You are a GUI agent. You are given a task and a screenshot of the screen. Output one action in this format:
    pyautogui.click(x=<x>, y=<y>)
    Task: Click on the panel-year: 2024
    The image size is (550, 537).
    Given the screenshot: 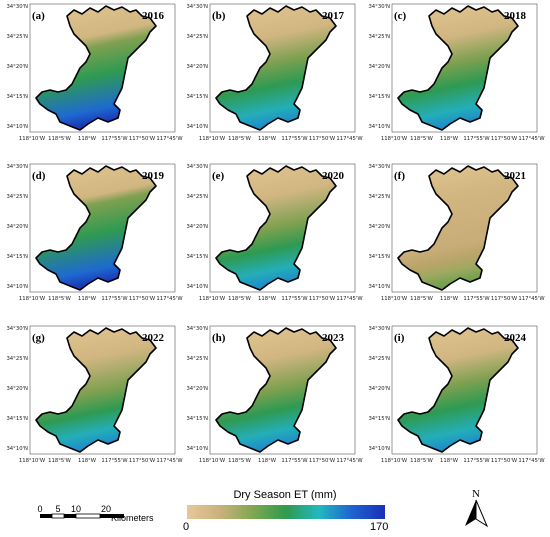 What is the action you would take?
    pyautogui.click(x=515, y=338)
    